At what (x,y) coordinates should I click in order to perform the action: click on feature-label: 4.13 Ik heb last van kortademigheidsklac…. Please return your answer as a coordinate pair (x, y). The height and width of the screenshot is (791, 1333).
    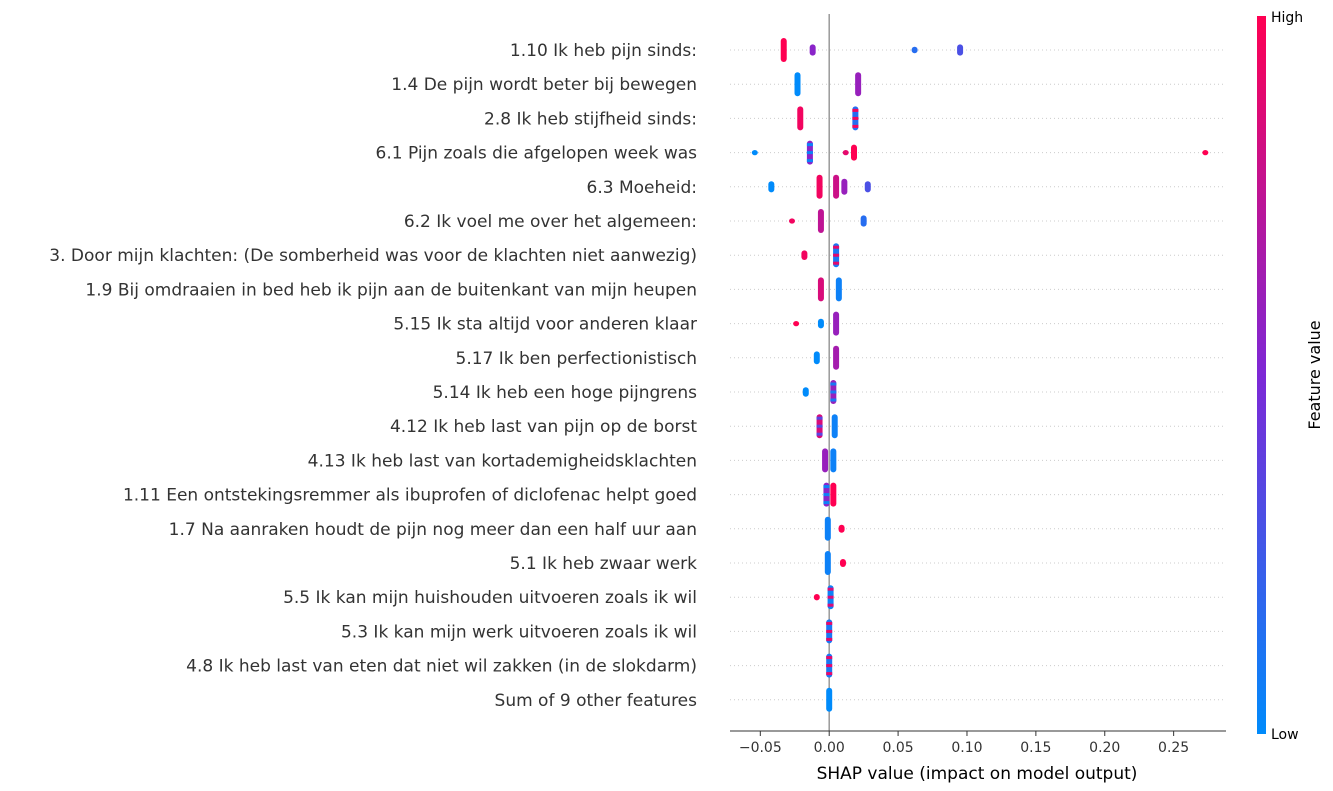
    Looking at the image, I should click on (502, 461).